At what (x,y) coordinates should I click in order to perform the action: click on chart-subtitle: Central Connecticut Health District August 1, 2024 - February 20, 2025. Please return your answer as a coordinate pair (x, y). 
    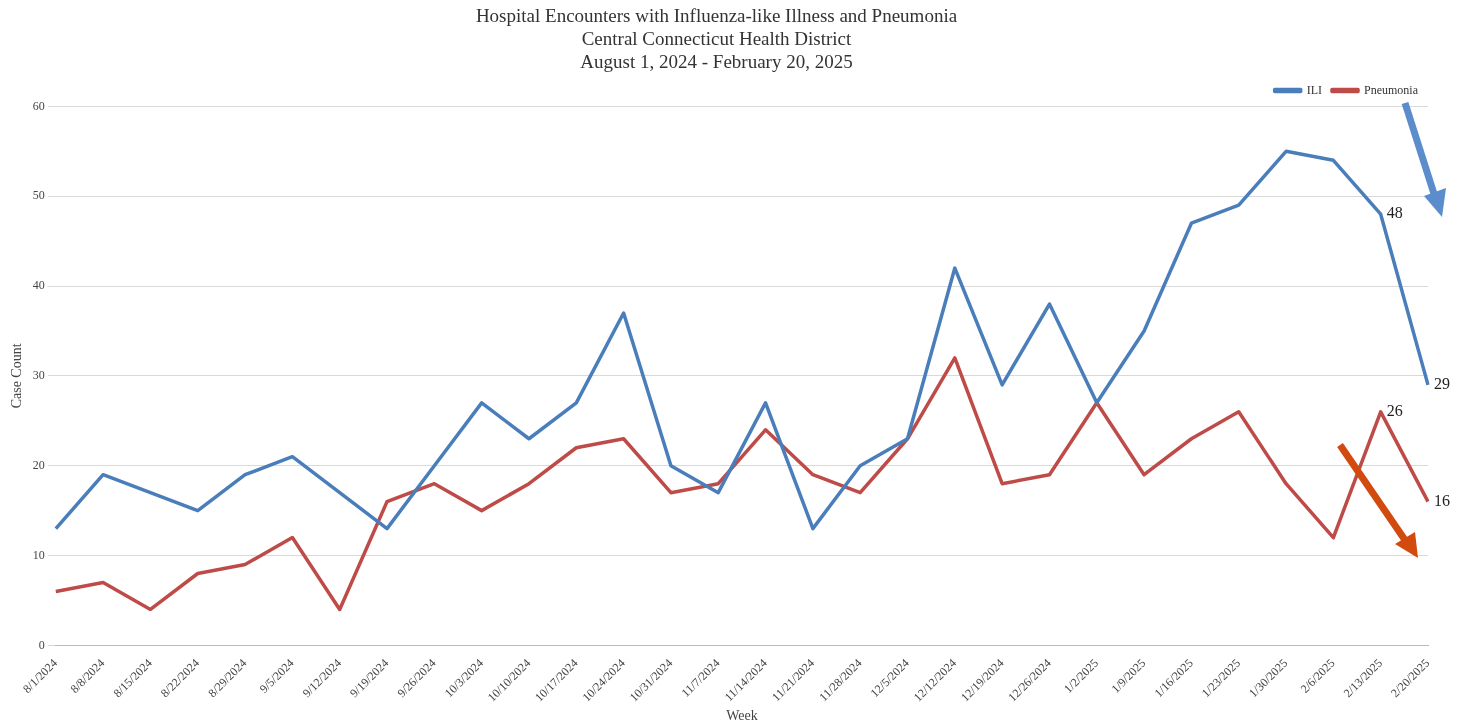
    Looking at the image, I should click on (716, 50).